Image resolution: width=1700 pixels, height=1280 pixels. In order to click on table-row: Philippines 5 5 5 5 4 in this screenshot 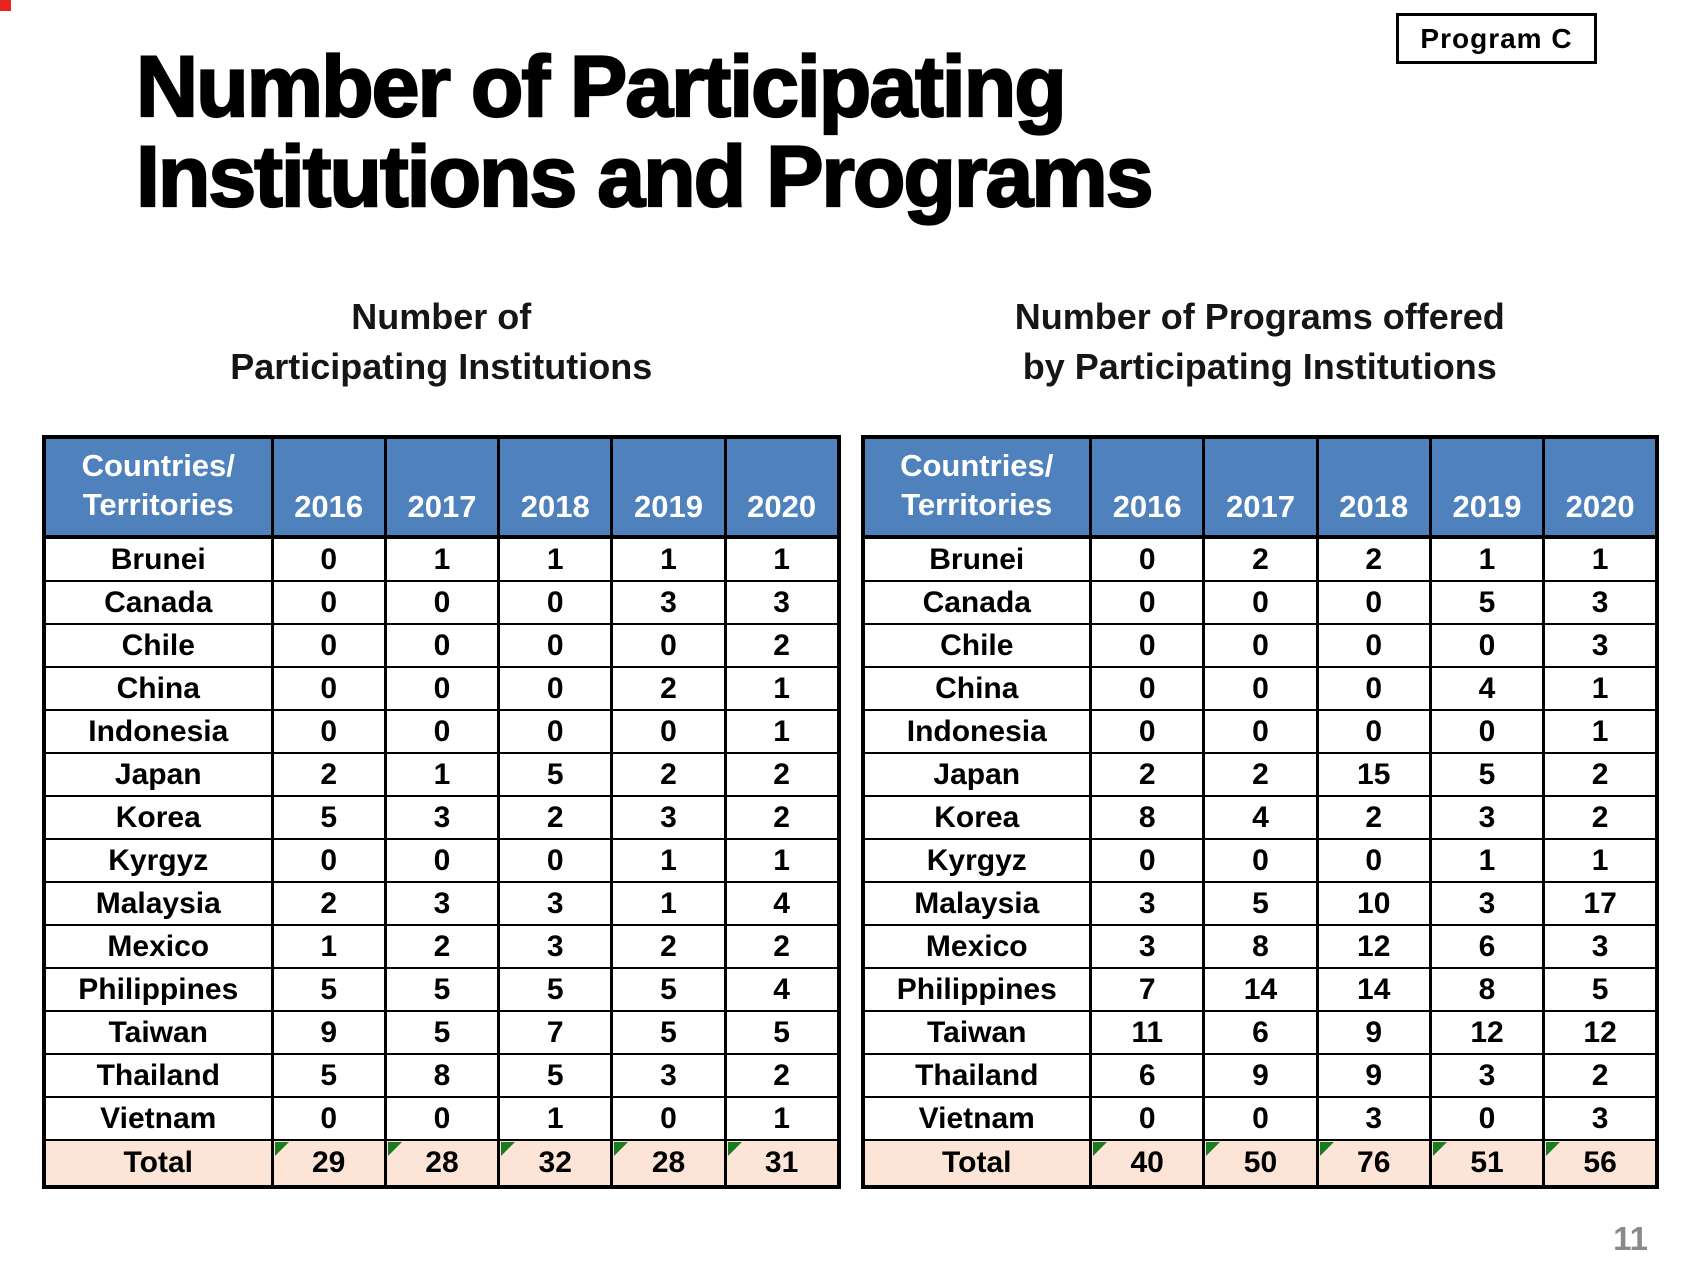, I will do `click(441, 989)`.